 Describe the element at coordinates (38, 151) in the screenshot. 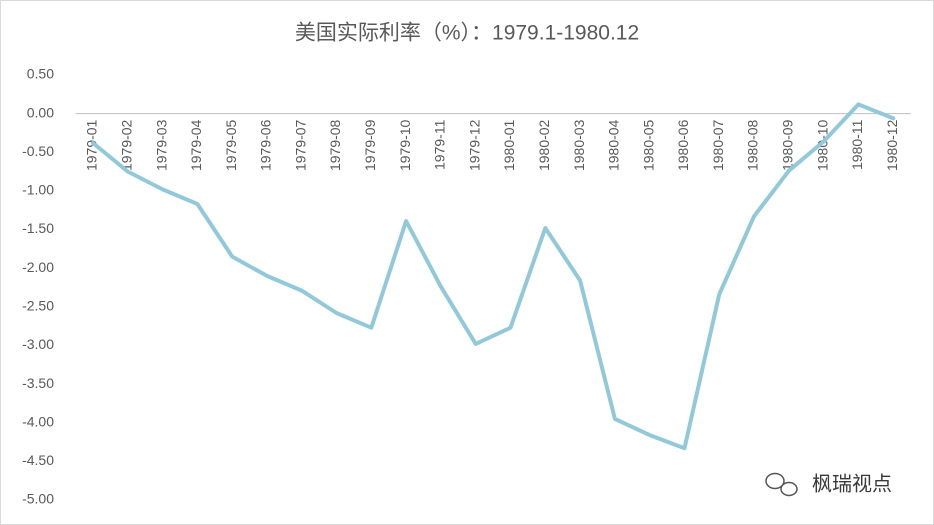

I see `y-tick-label: -0.50` at that location.